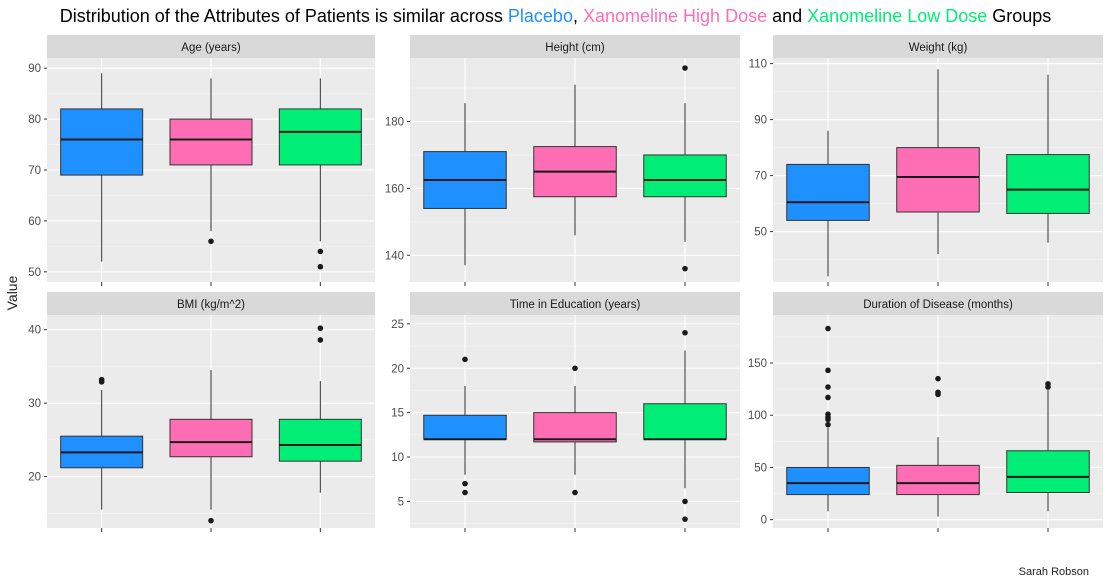 The width and height of the screenshot is (1111, 586). I want to click on panel-5: Time in Education (years) 5 10 15 20 25, so click(565, 412).